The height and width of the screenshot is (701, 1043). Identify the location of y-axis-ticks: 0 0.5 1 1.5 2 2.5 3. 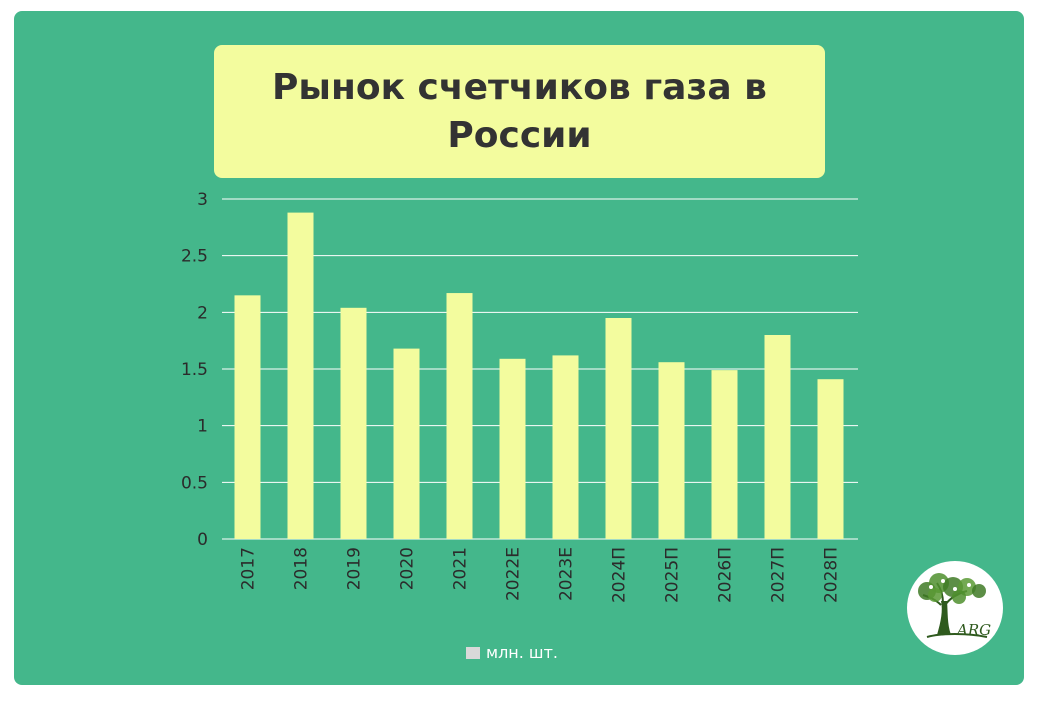
(194, 370).